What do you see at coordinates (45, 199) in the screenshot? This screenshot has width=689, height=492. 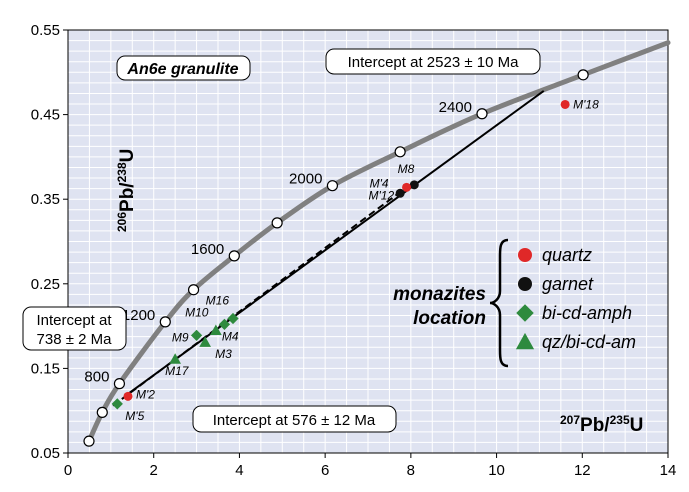 I see `y-tick-label: 0.35` at bounding box center [45, 199].